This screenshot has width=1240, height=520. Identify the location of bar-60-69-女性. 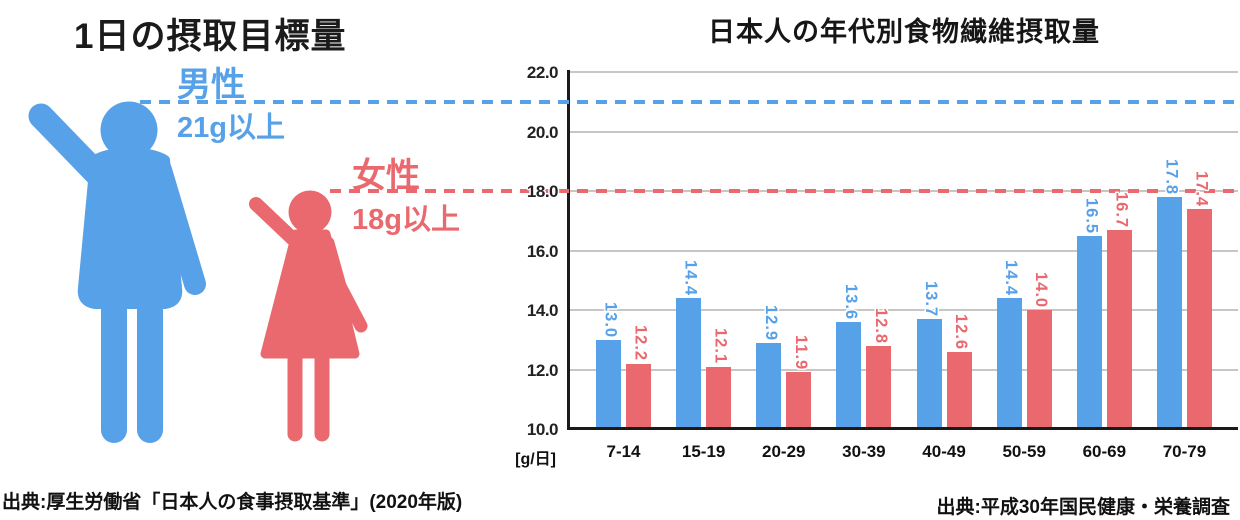
(1119, 329).